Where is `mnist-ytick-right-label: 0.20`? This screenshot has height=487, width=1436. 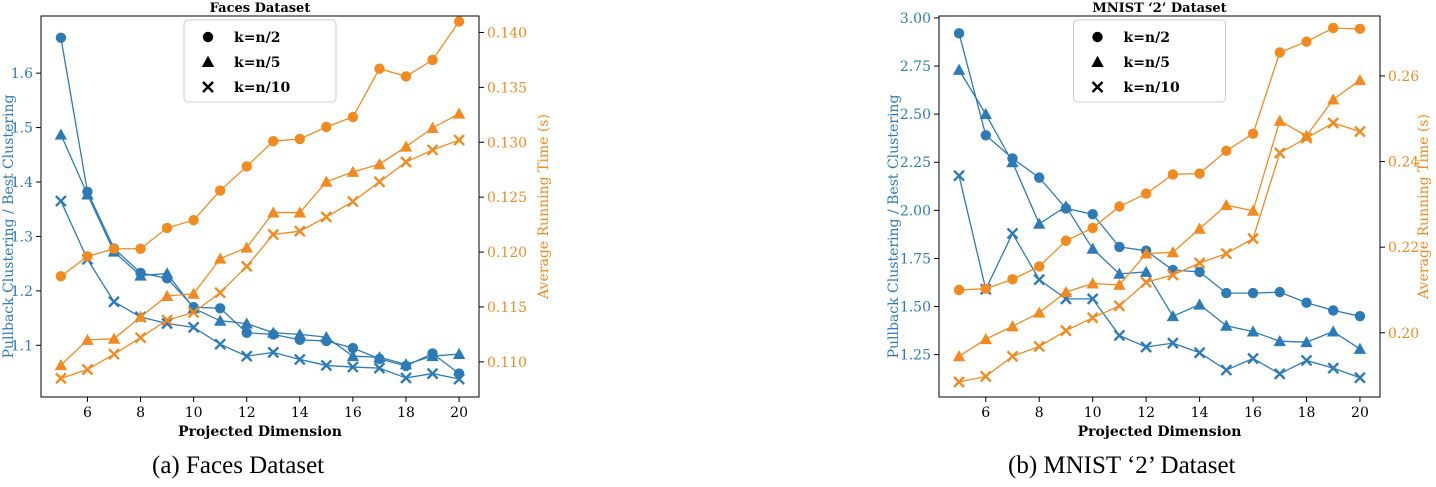
mnist-ytick-right-label: 0.20 is located at coordinates (1403, 334).